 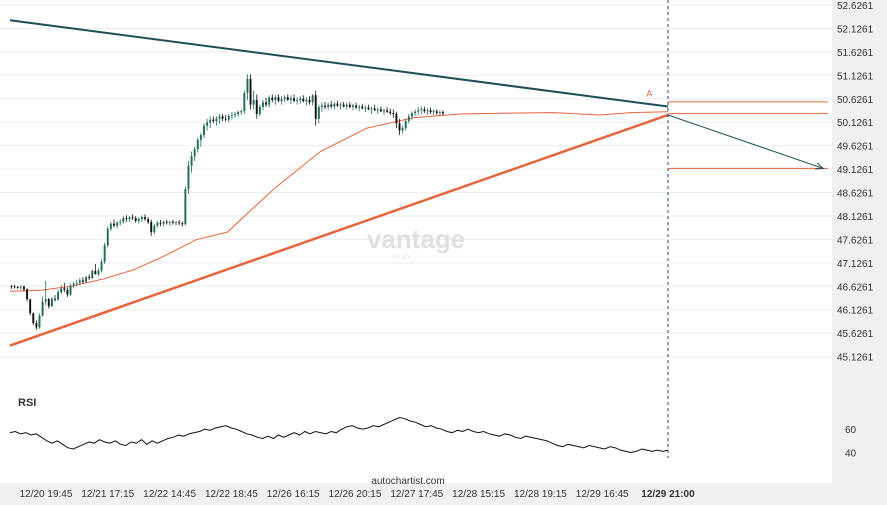 I want to click on price-tick-label: 45.1261, so click(x=855, y=358).